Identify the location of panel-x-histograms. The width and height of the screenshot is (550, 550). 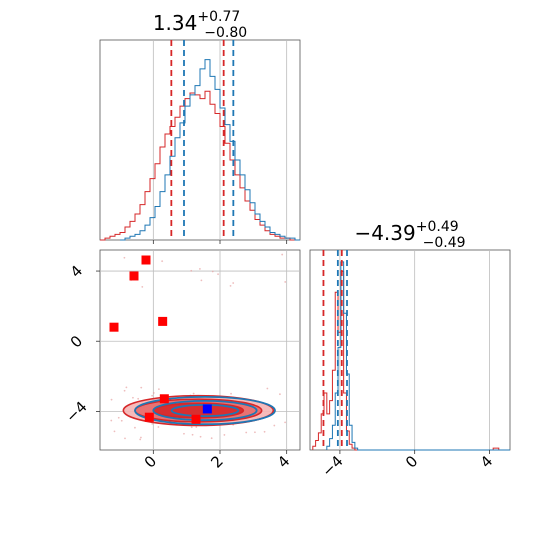
(200, 150).